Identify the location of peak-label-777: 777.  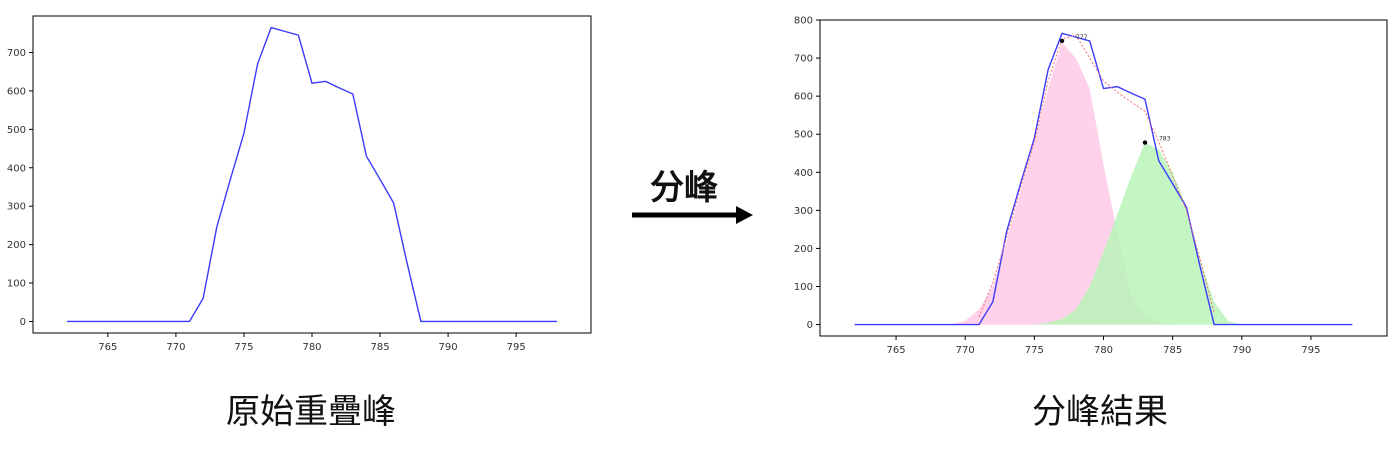
(1082, 37).